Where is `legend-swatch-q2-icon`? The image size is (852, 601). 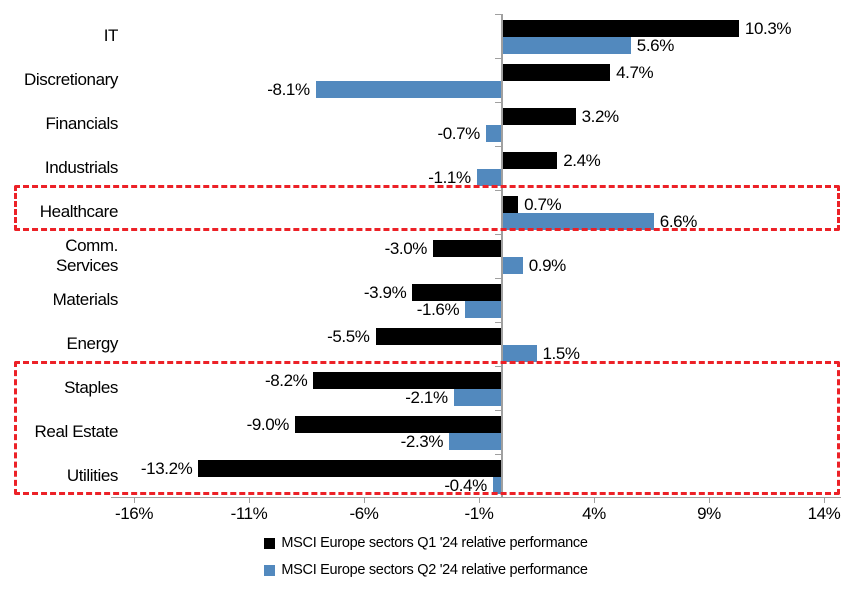
legend-swatch-q2-icon is located at coordinates (270, 570).